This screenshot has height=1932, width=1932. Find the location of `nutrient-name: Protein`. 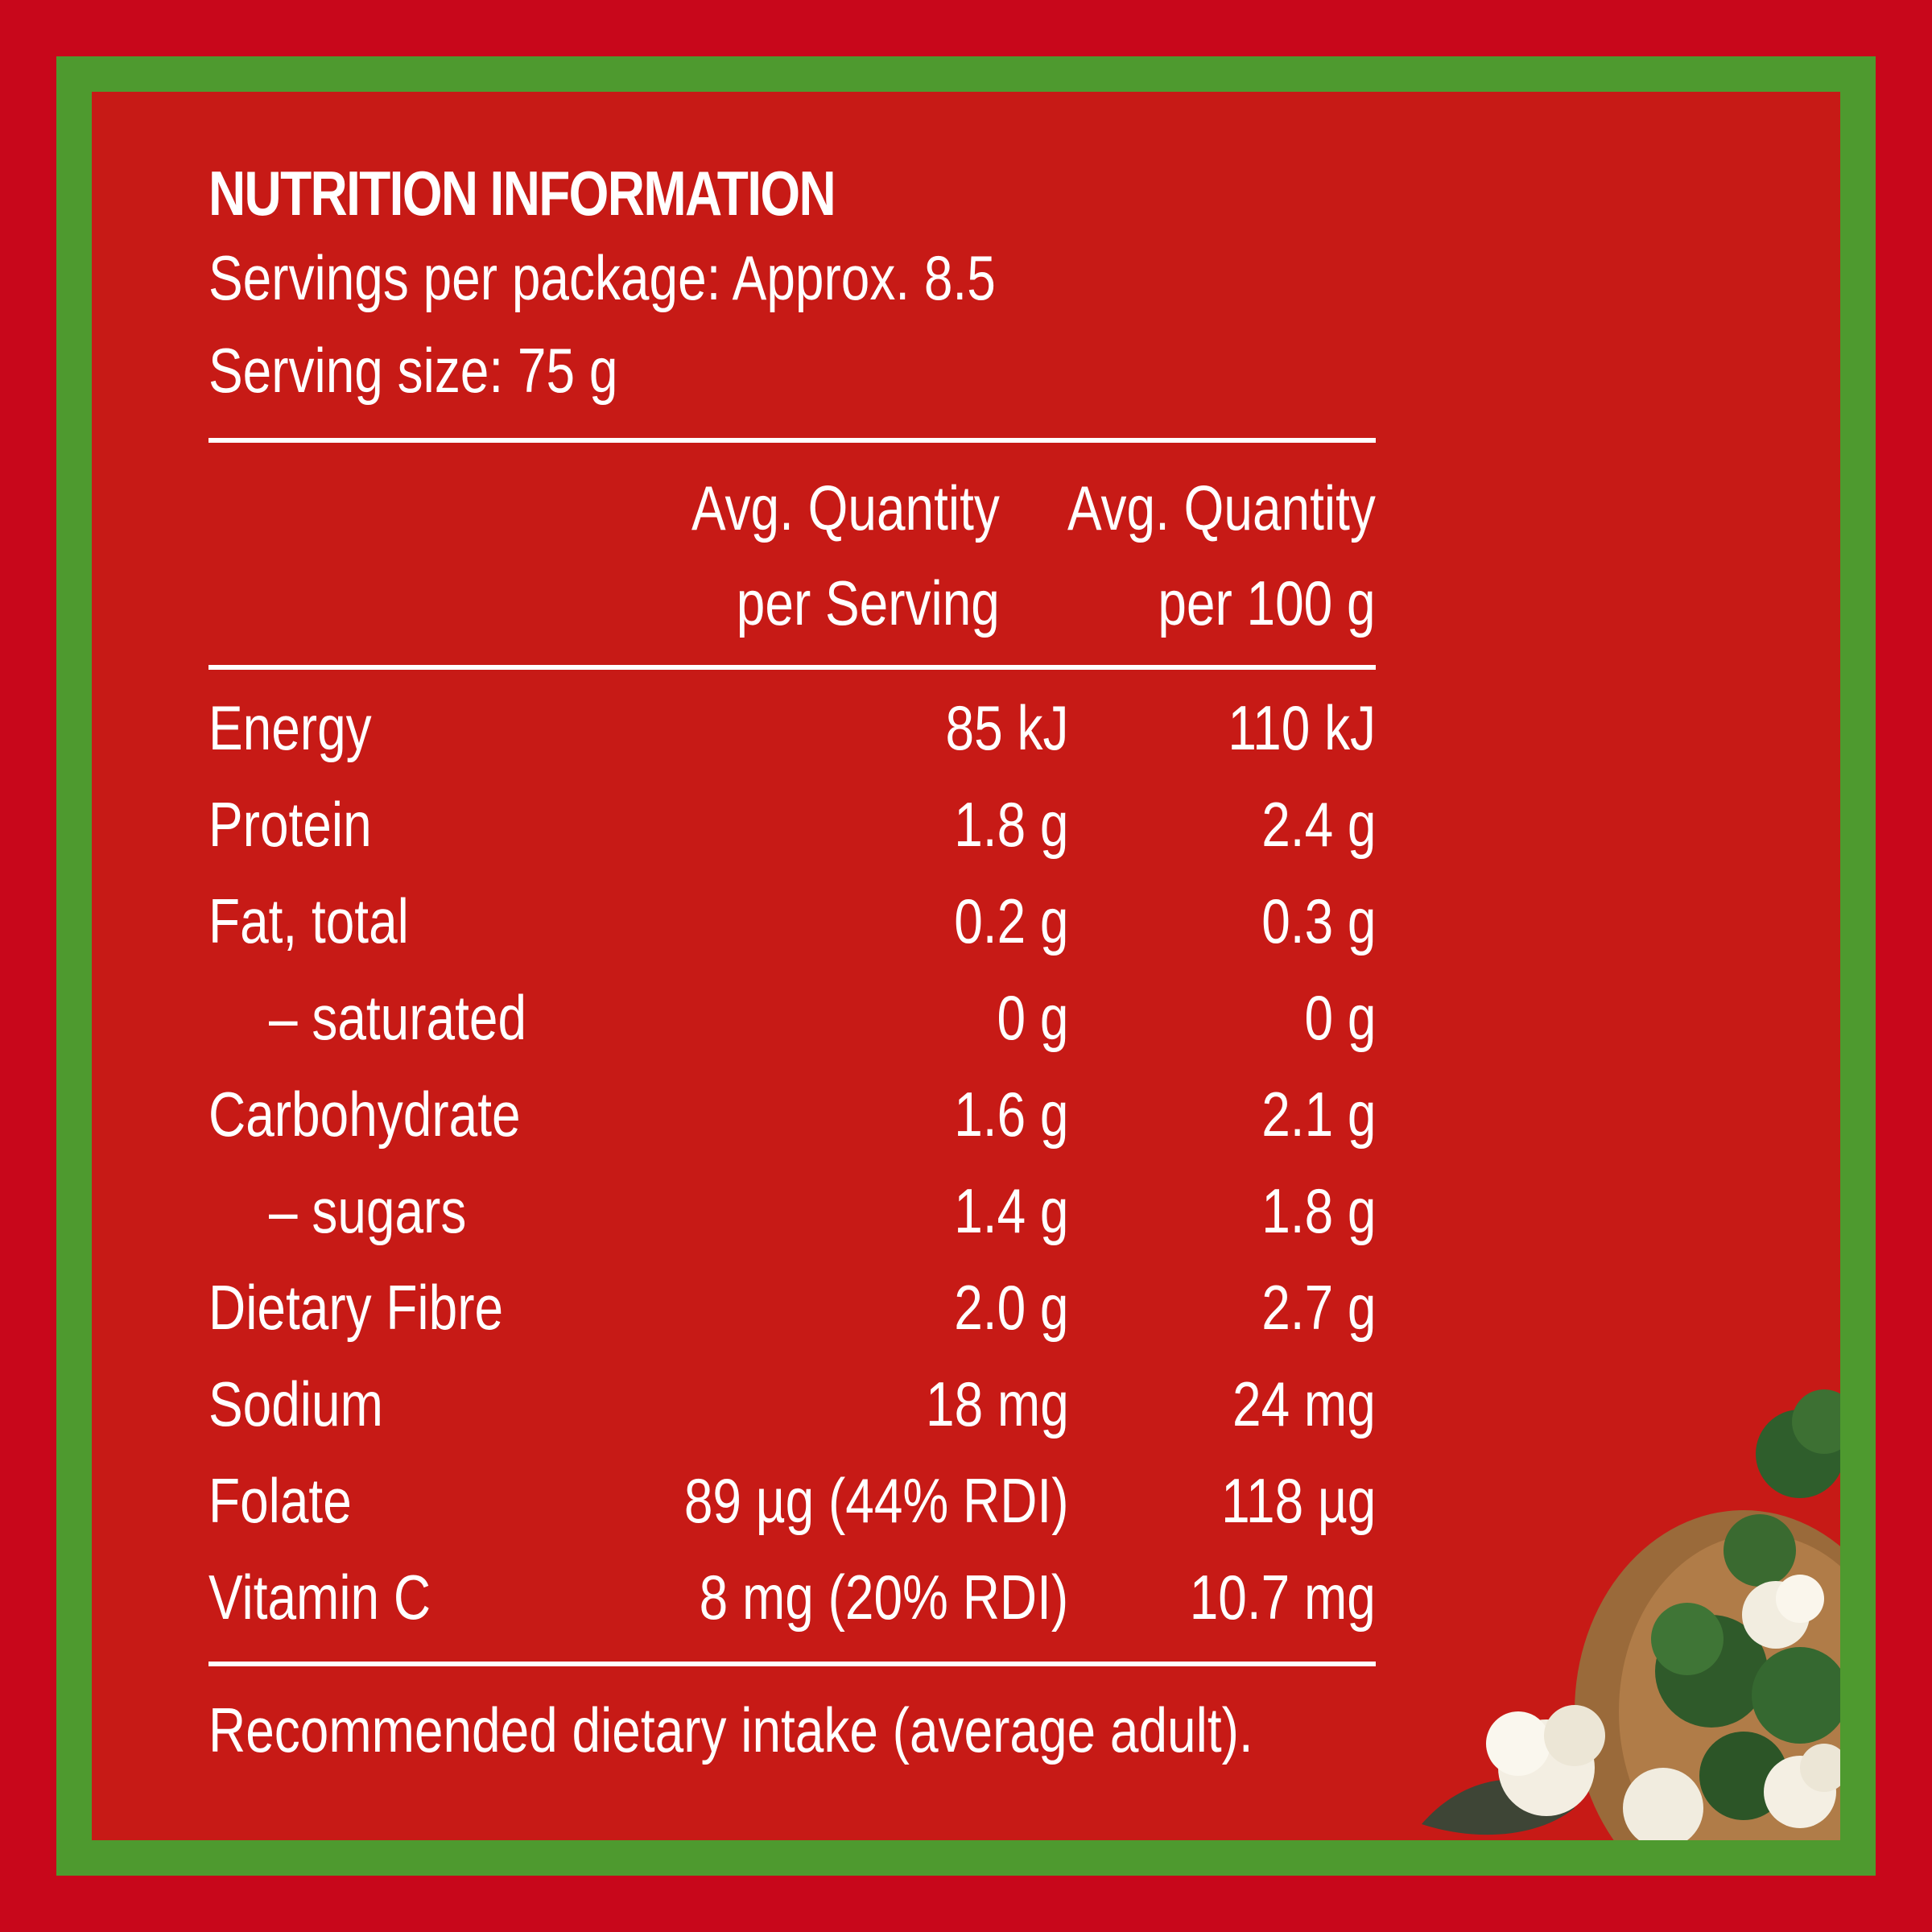

nutrient-name: Protein is located at coordinates (290, 824).